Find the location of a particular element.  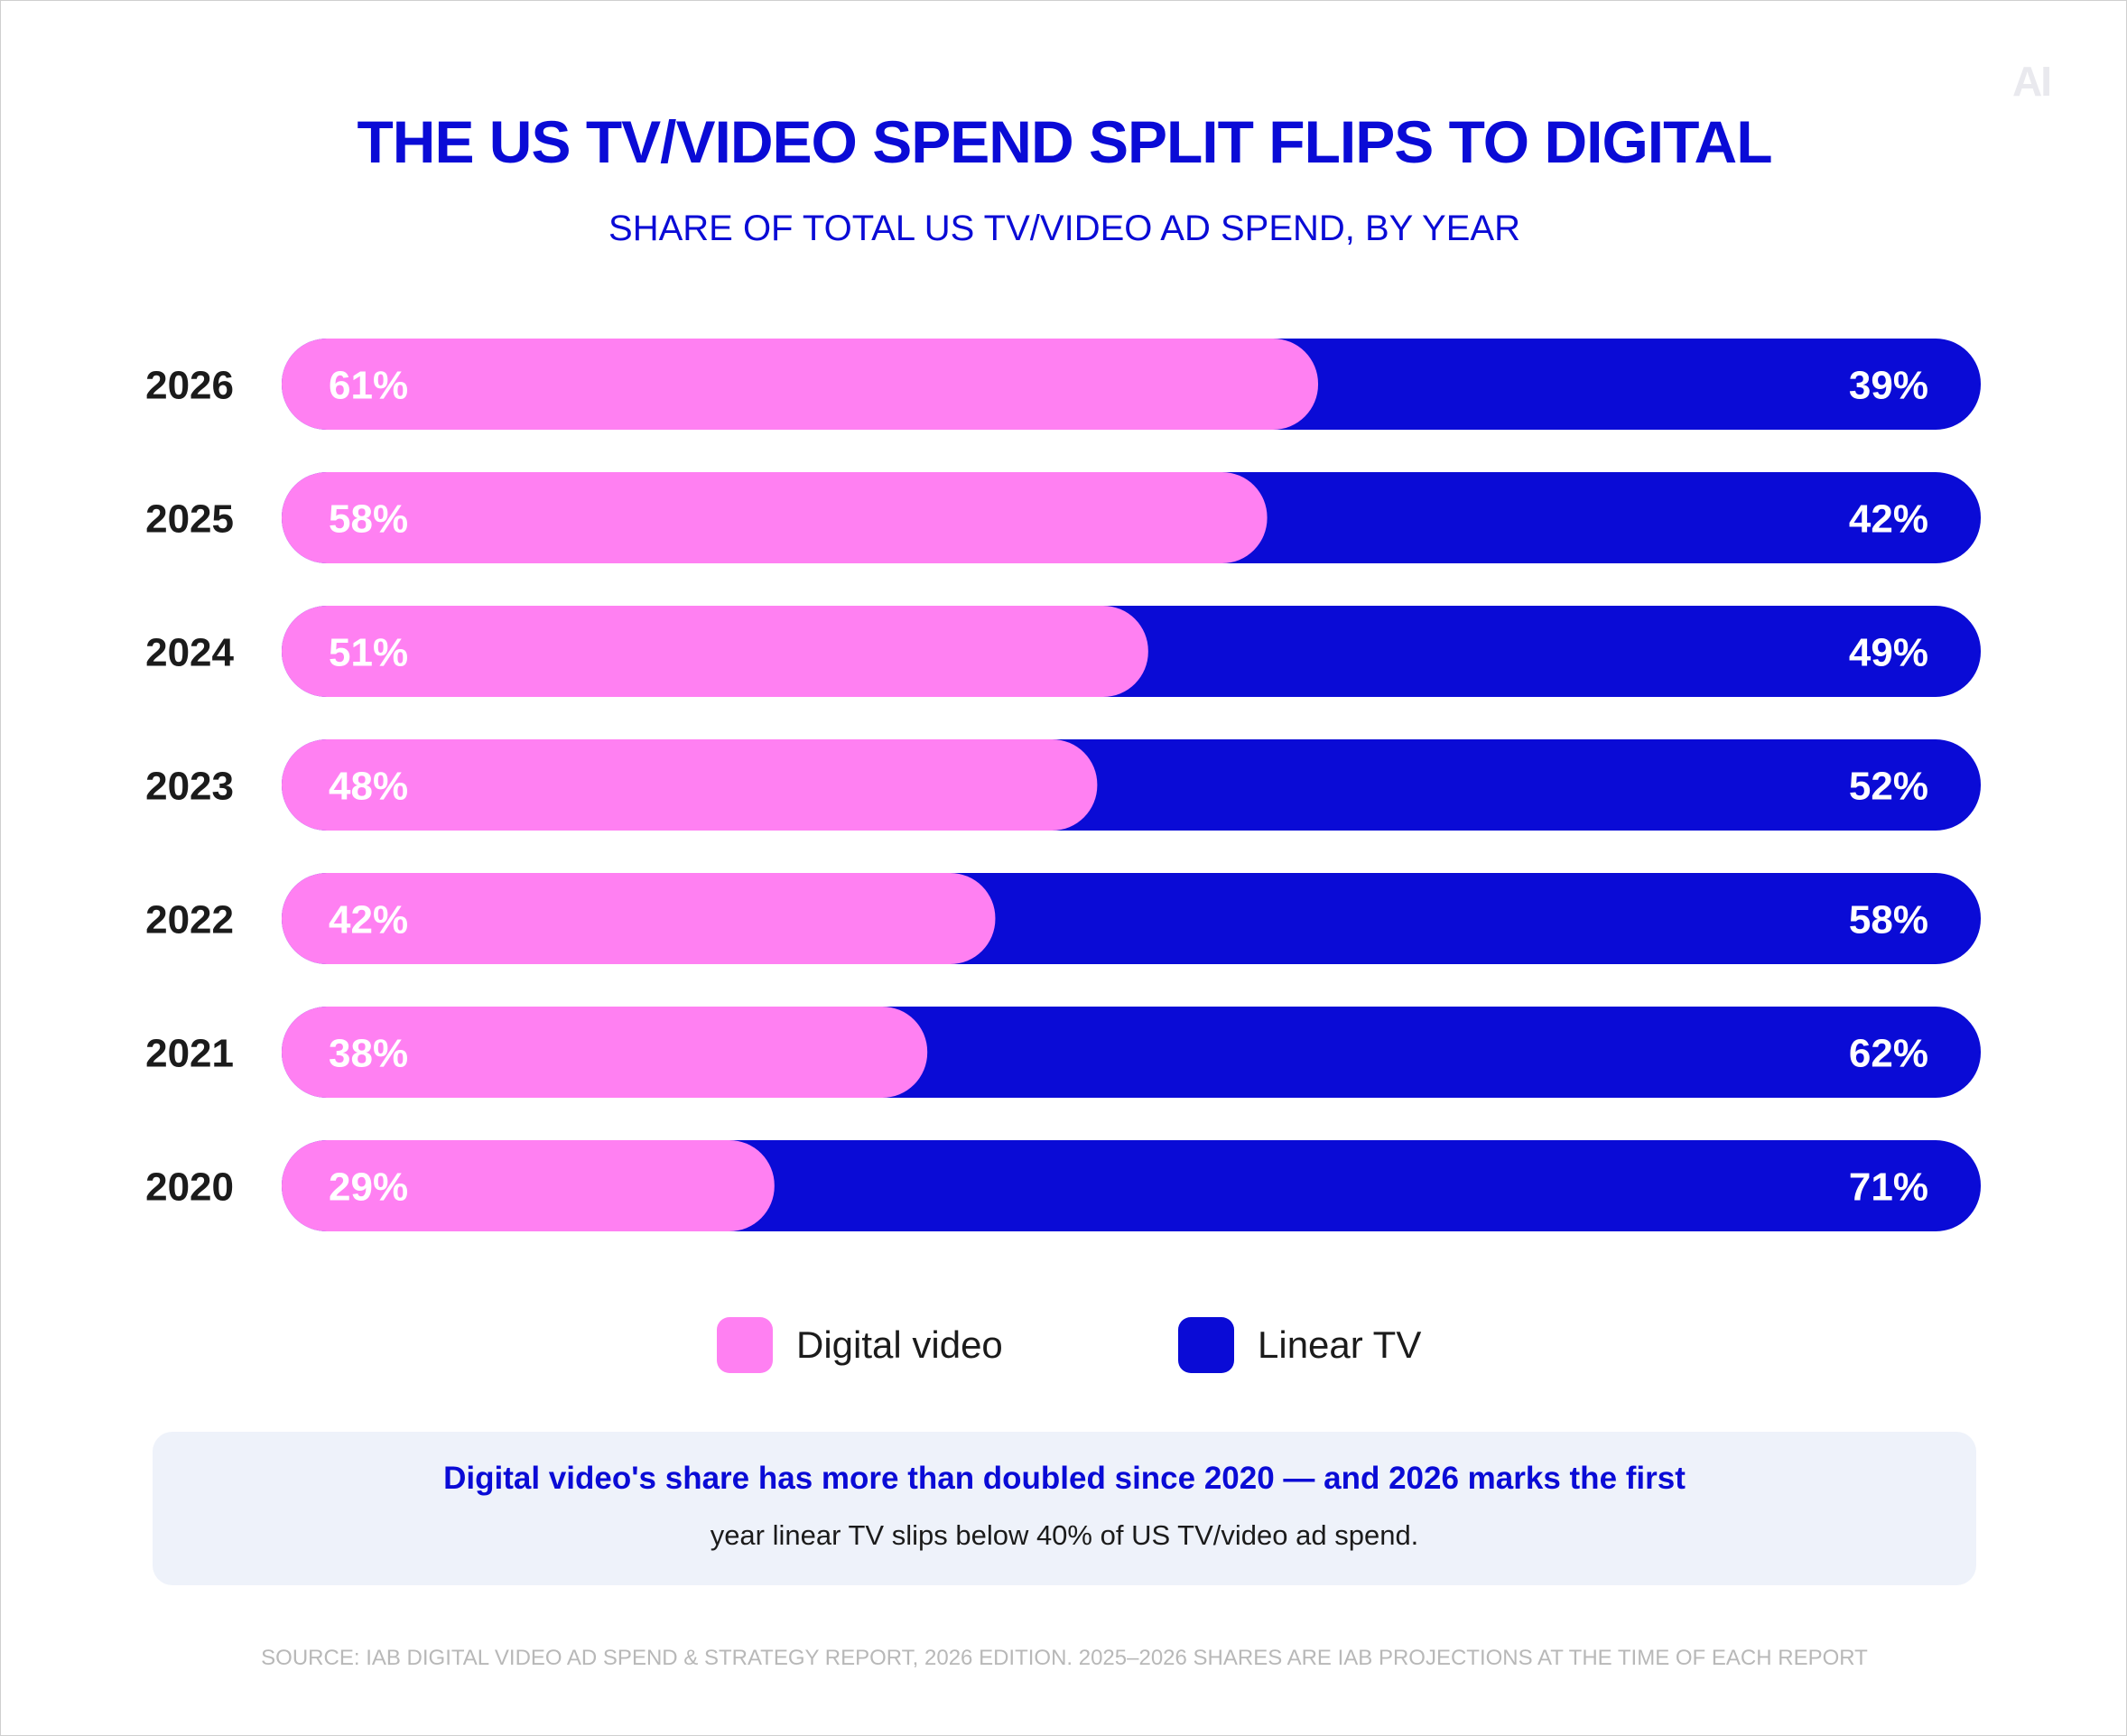

legend-label-linear: Linear TV is located at coordinates (1340, 1345).